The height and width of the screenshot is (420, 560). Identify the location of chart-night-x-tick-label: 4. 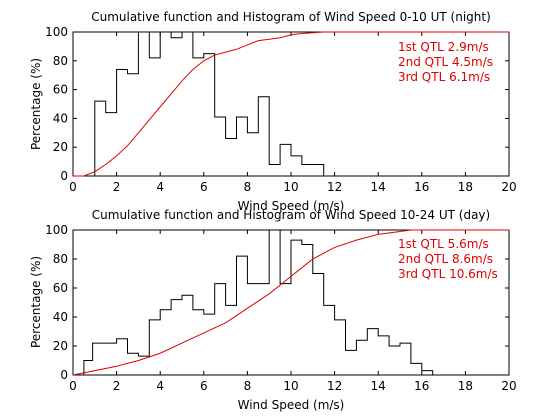
(160, 187).